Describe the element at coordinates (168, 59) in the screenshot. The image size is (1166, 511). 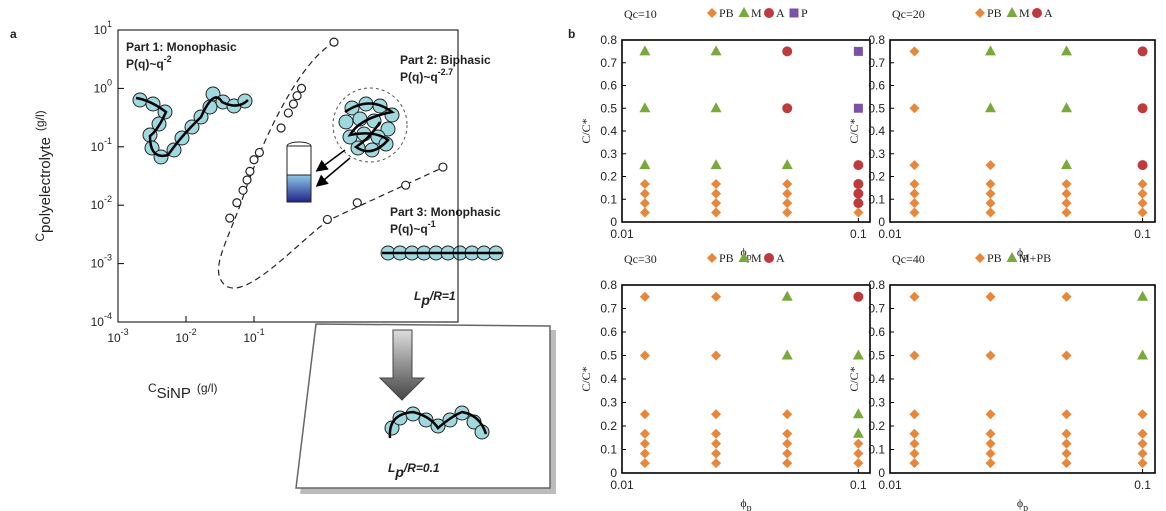
I see `annotation-exponent: -2` at that location.